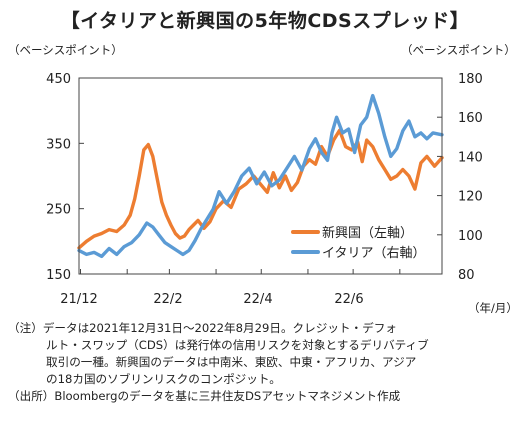 This screenshot has height=424, width=530. Describe the element at coordinates (78, 299) in the screenshot. I see `x-axis-tick-label: 21/12` at that location.